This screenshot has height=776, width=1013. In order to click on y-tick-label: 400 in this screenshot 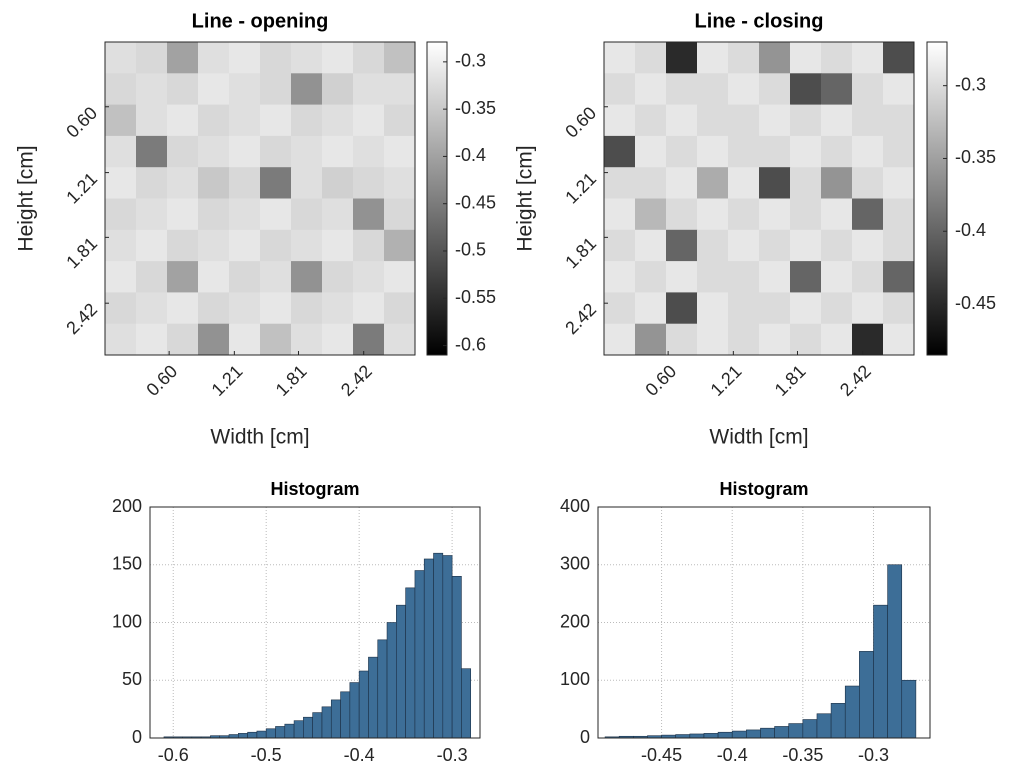, I will do `click(575, 506)`.